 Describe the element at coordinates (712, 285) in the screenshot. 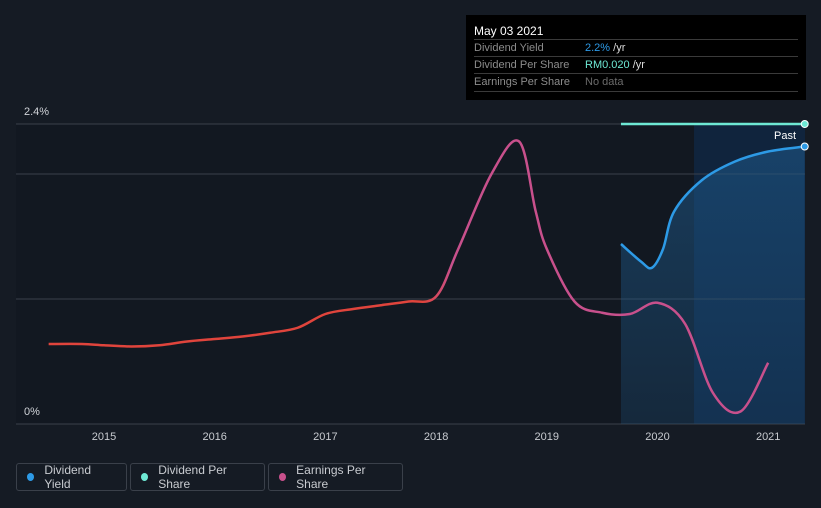

I see `dividend-yield-area` at that location.